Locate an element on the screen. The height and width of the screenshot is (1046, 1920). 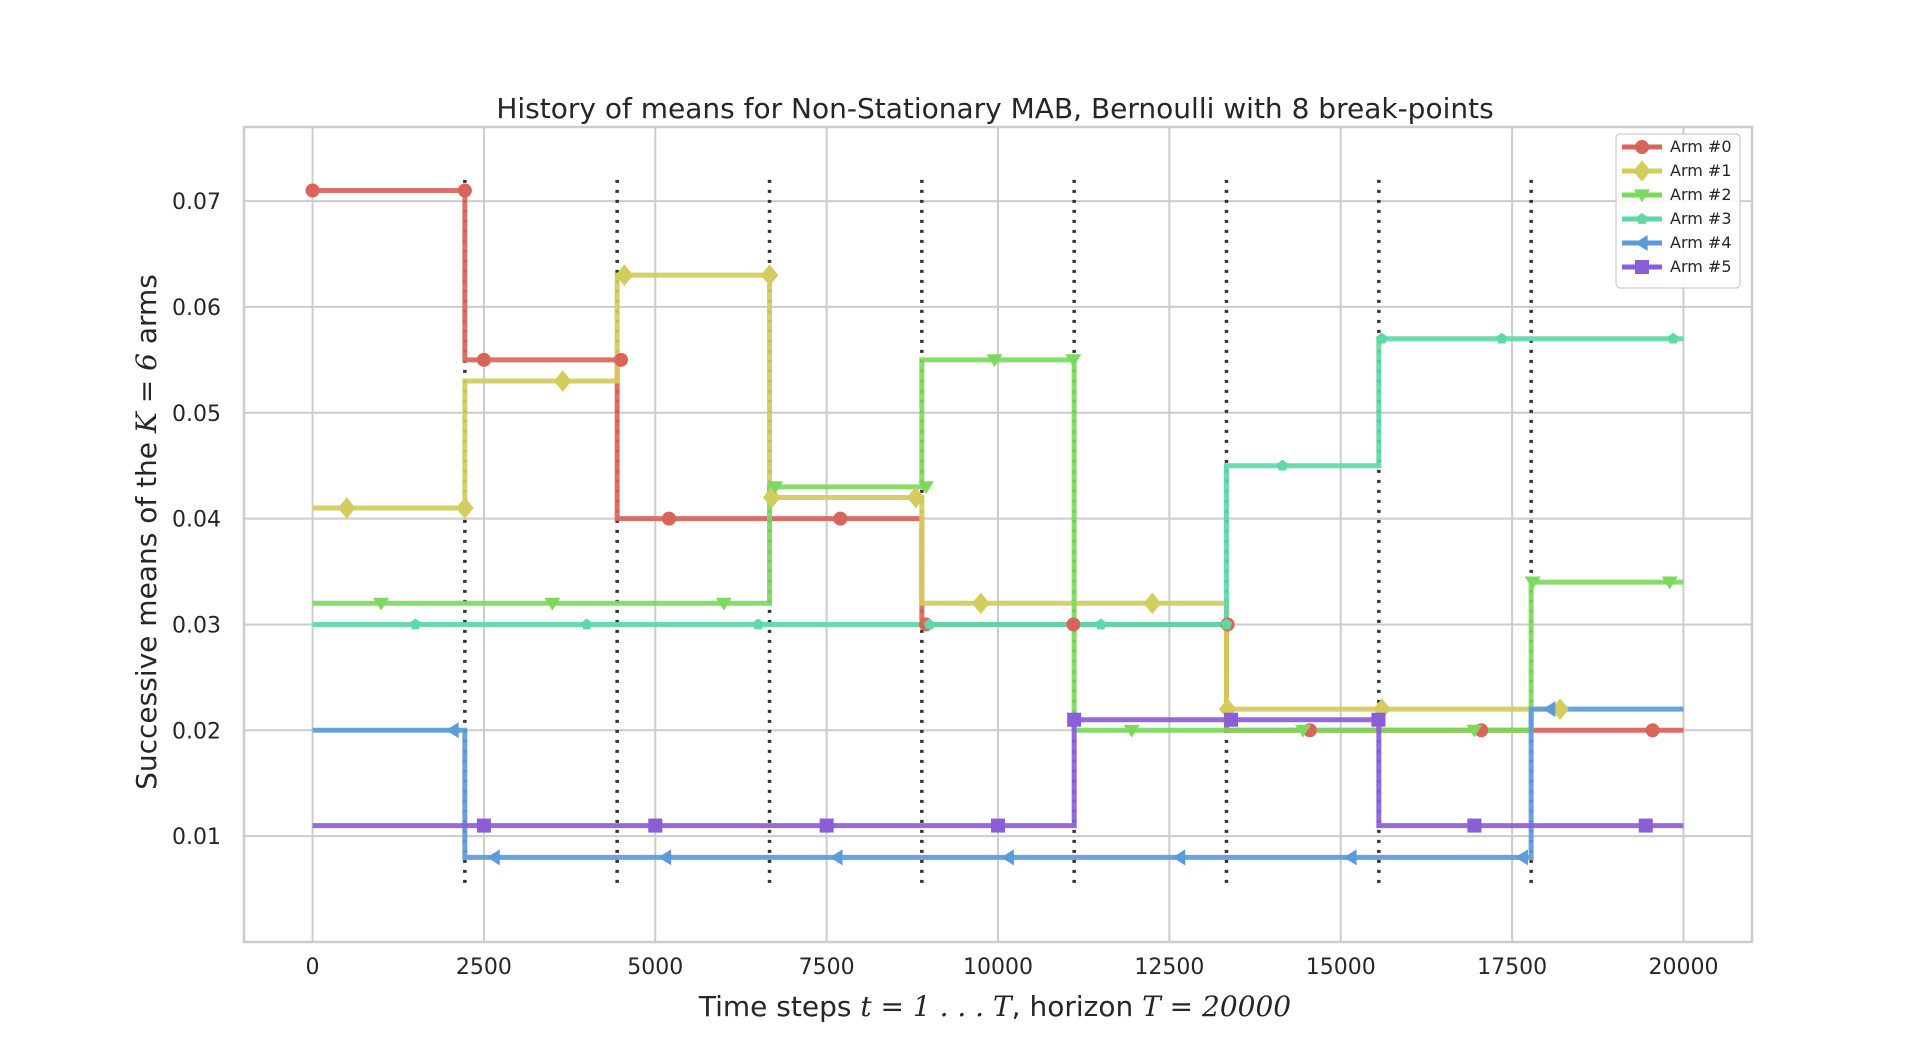
legend: Arm #0 Arm #1 Arm #2 Arm #3 Arm #4 Arm #5 is located at coordinates (1678, 211).